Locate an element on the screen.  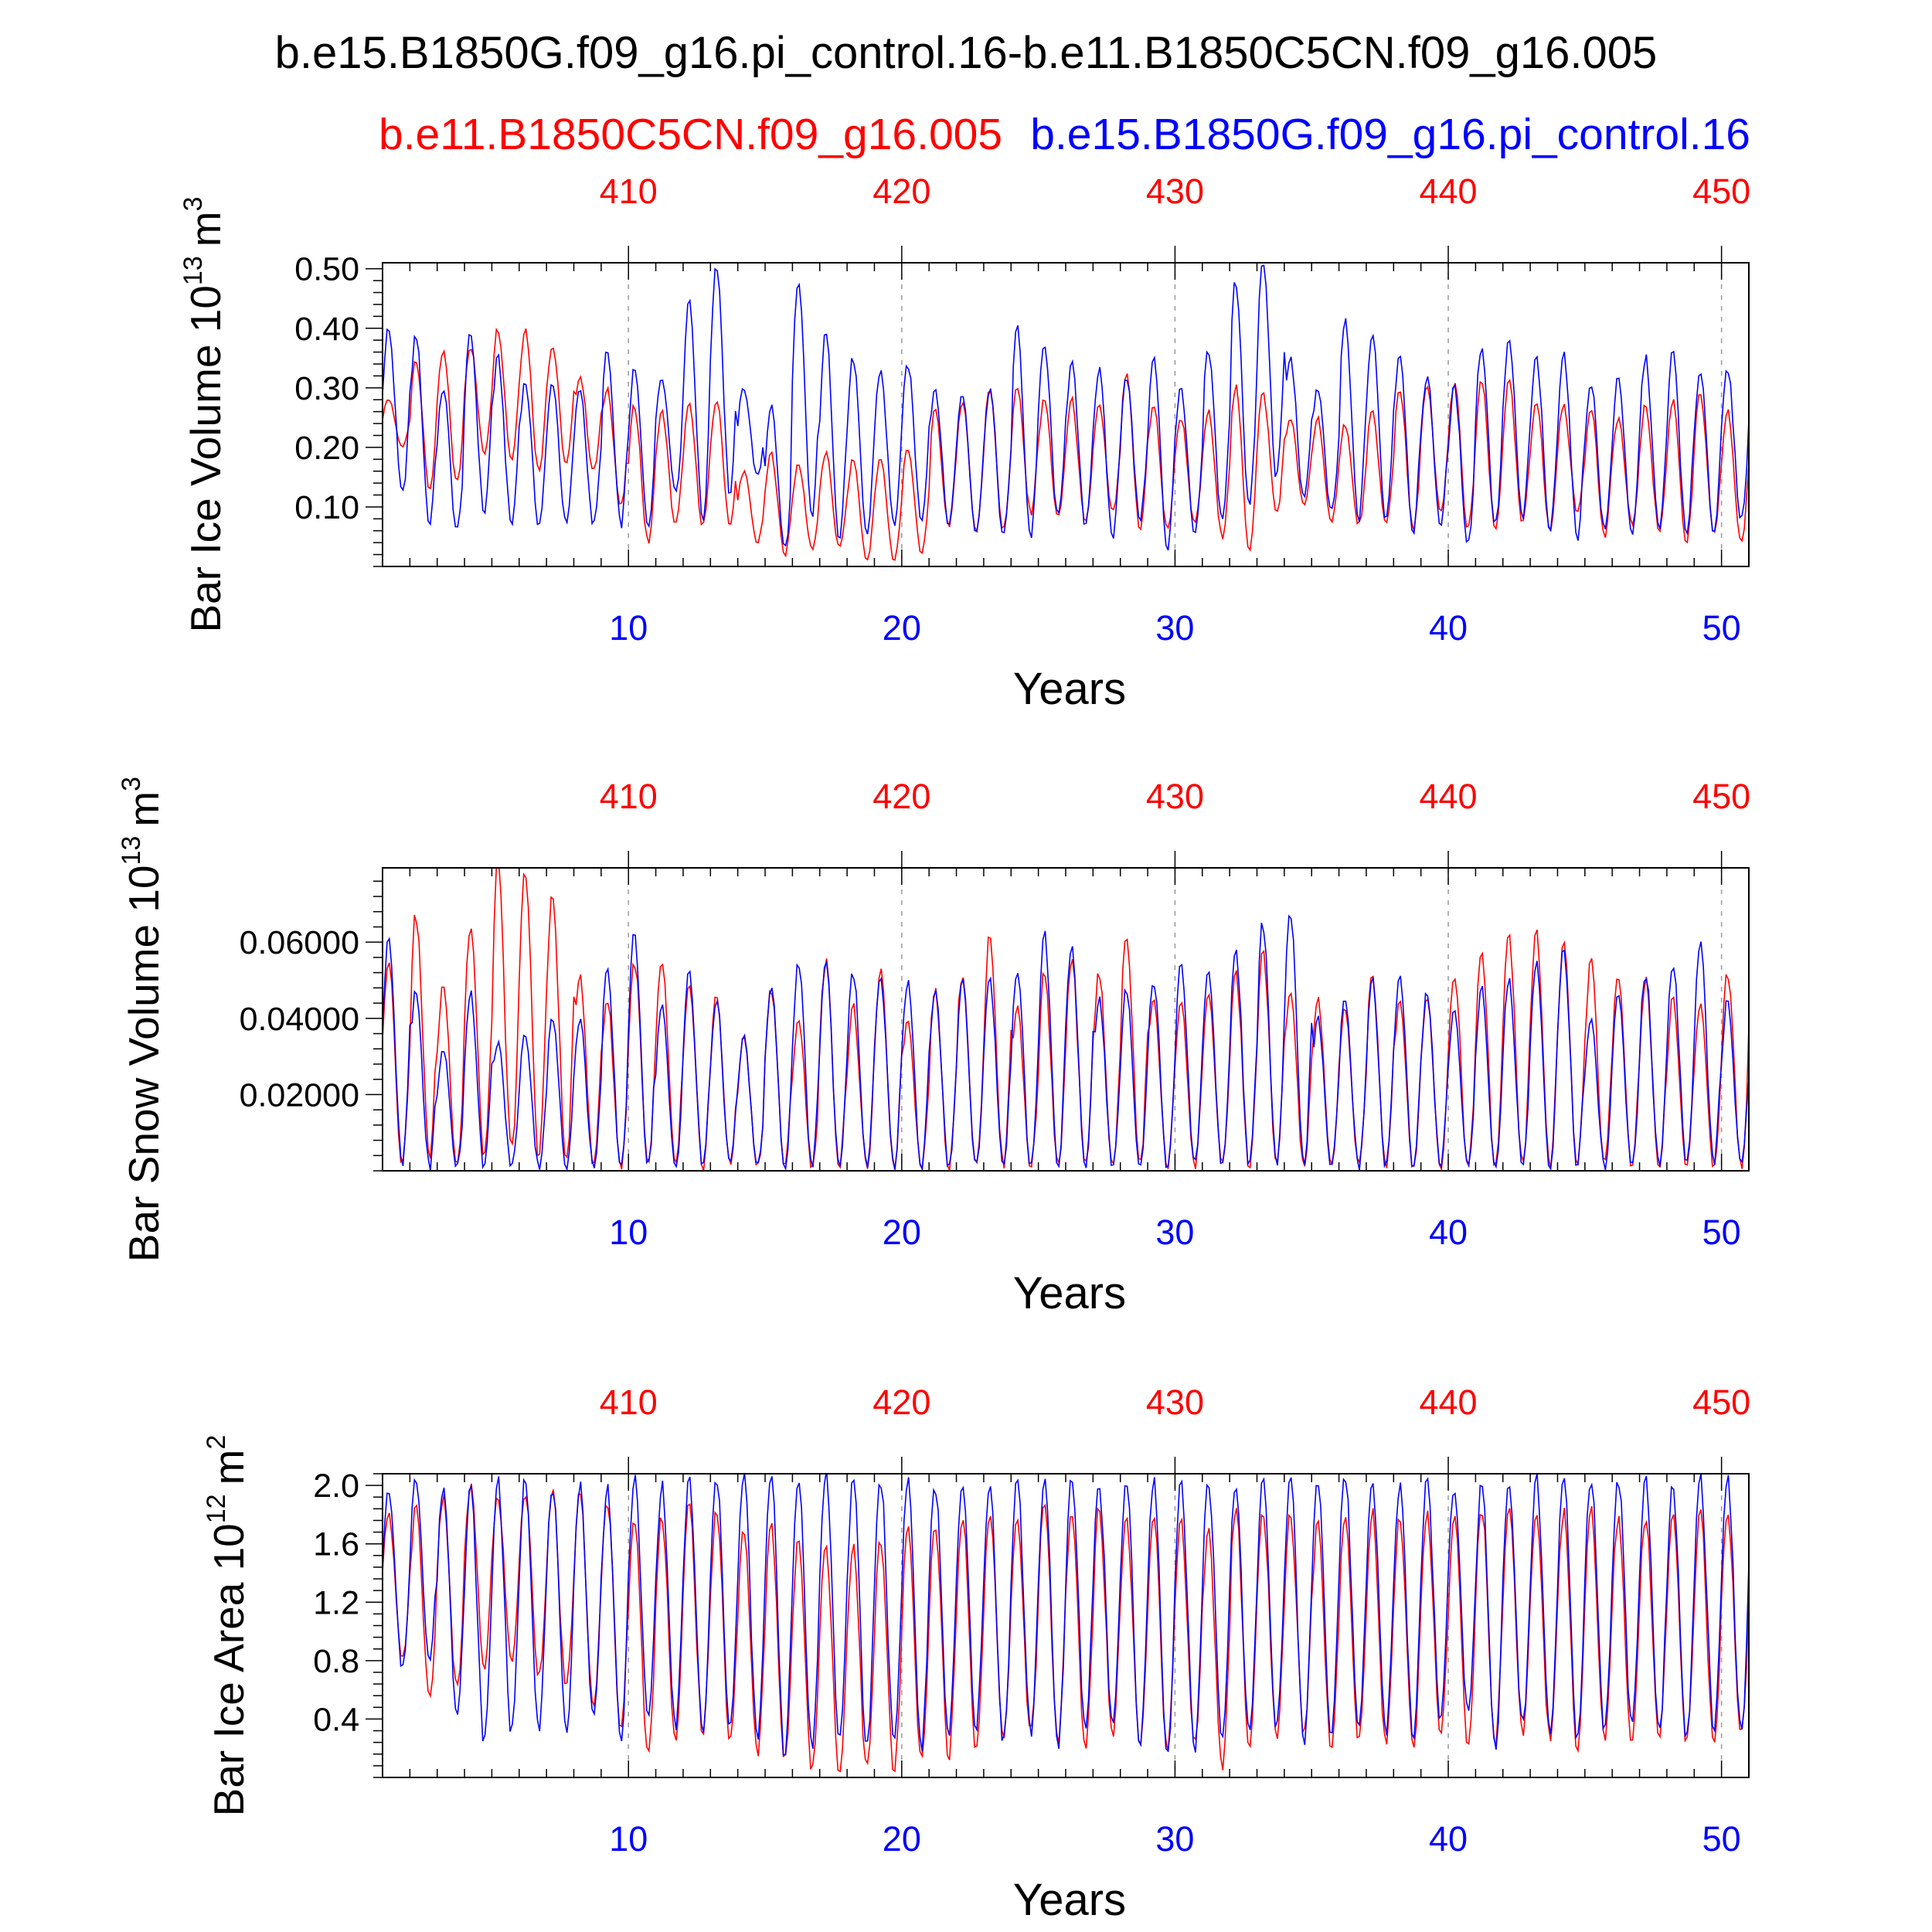
y-axis-title-exponent: 12 is located at coordinates (216, 1509).